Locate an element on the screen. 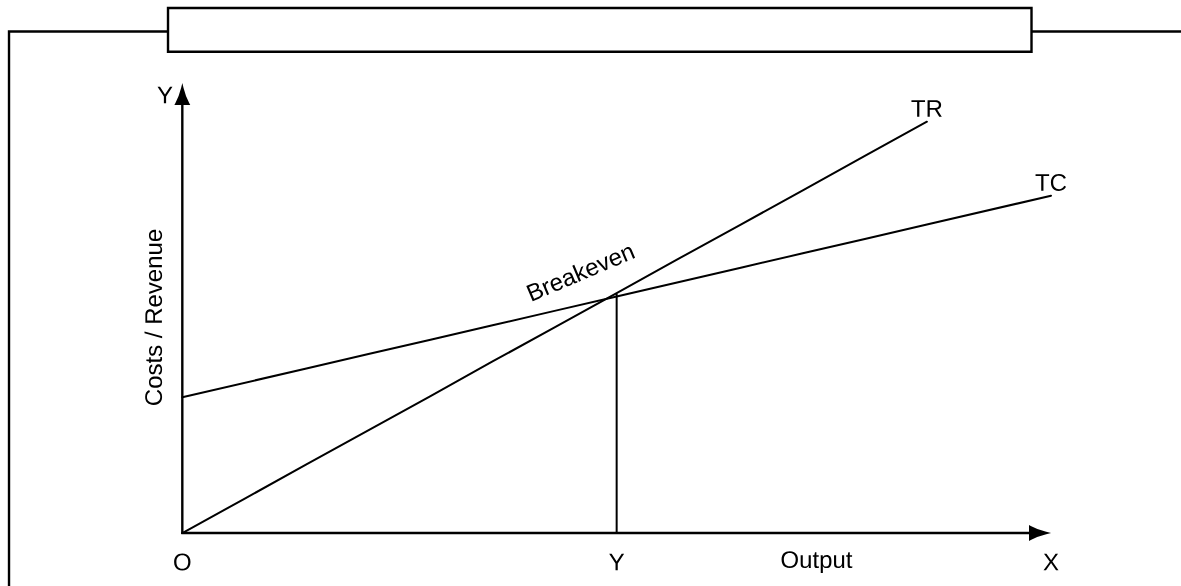 This screenshot has width=1181, height=586. series-label: TR is located at coordinates (926, 108).